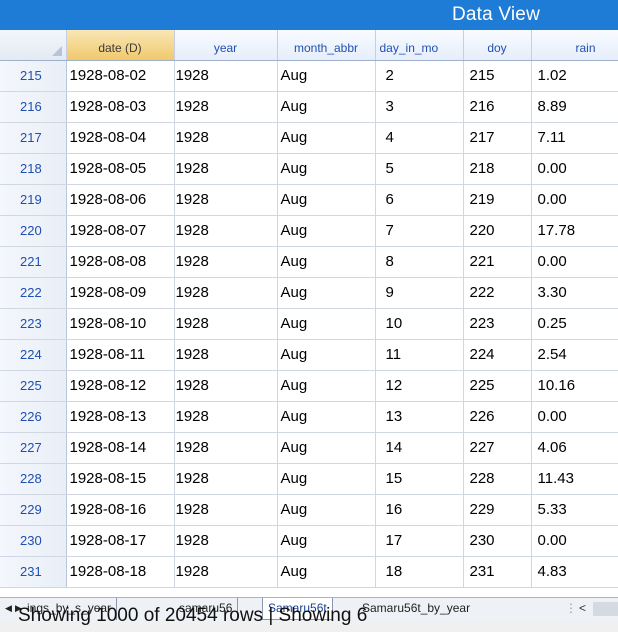 Image resolution: width=618 pixels, height=632 pixels. I want to click on cell-day-in-month: 11, so click(419, 355).